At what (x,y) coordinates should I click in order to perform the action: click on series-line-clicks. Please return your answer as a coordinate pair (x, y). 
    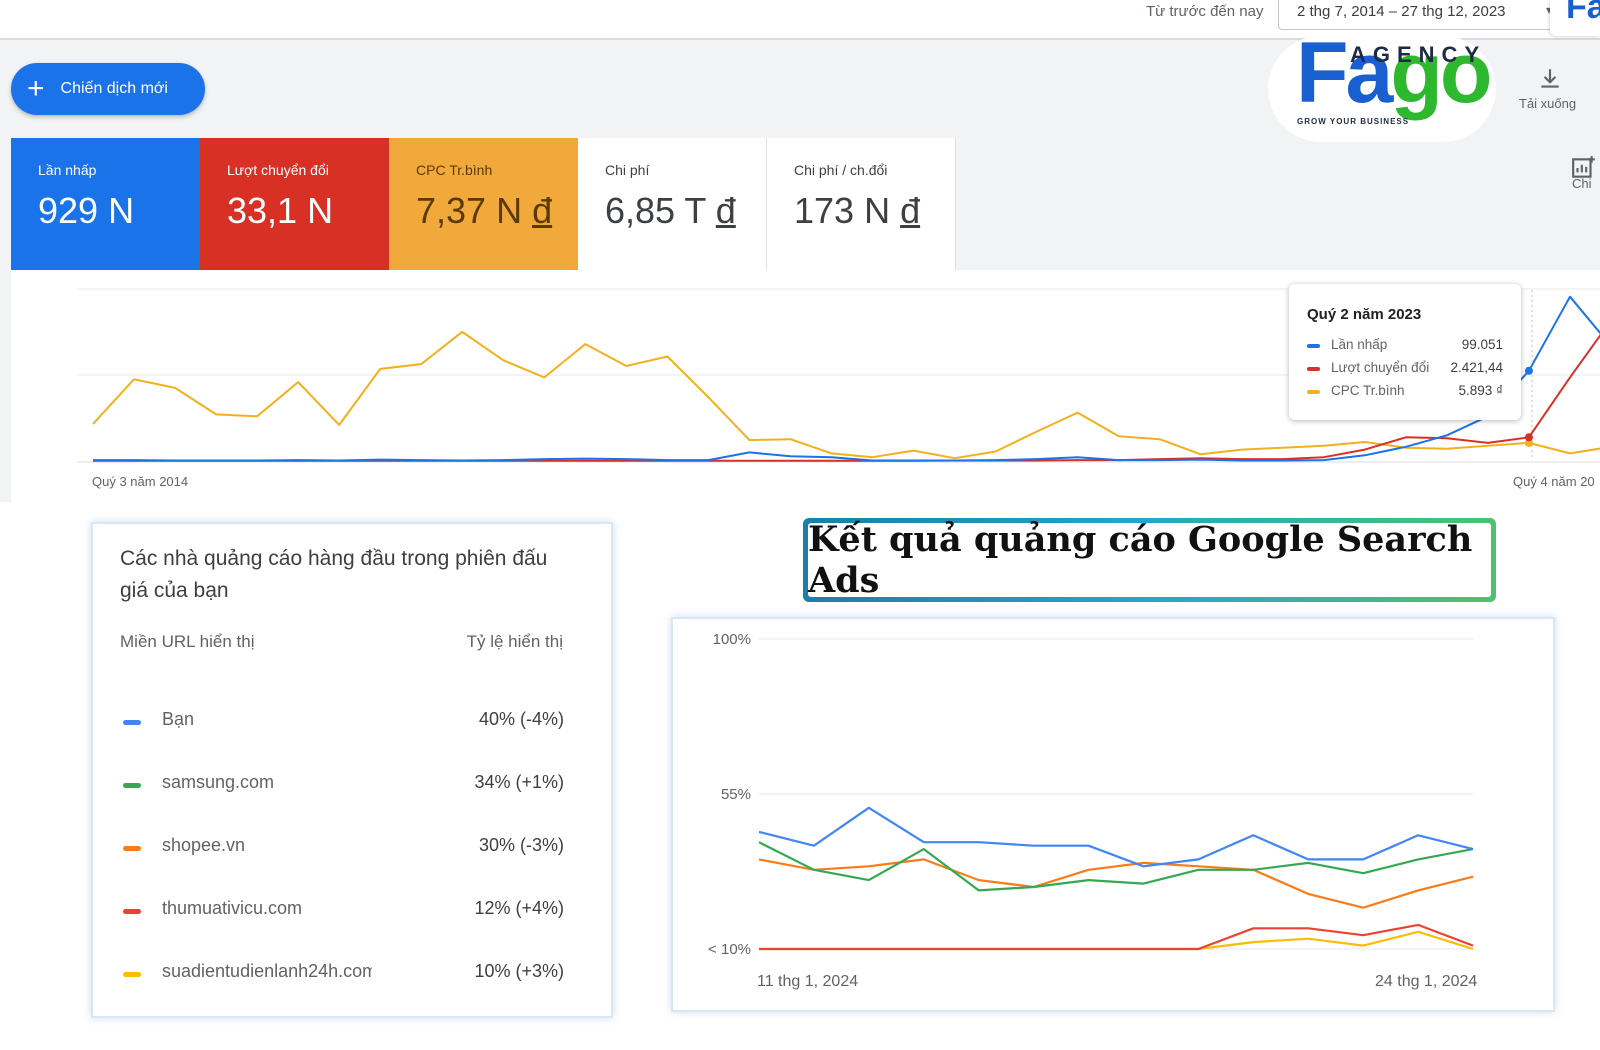
    Looking at the image, I should click on (846, 378).